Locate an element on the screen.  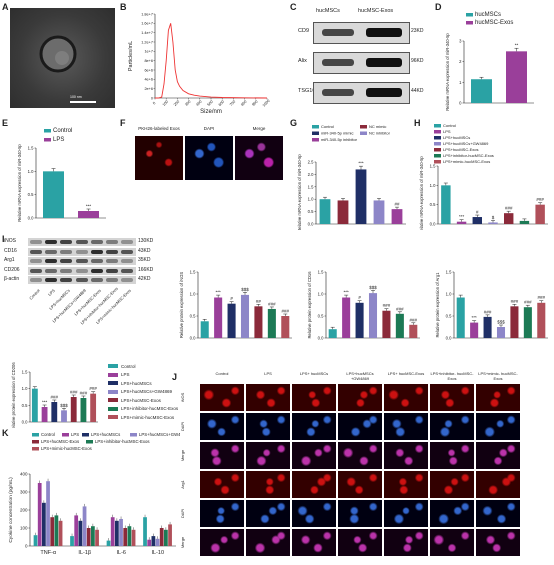
y-tick-label: 1.8e+7 is located at coordinates (147, 14).